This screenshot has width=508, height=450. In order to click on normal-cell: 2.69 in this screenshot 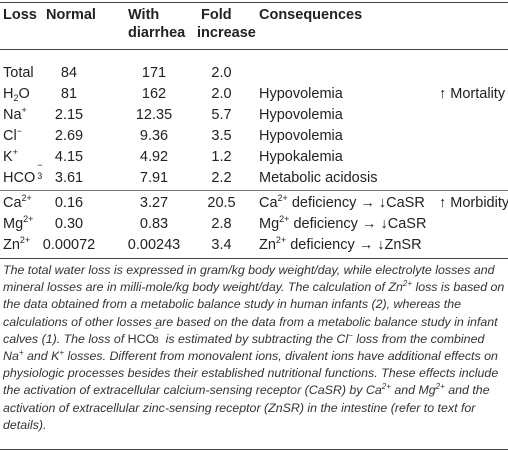, I will do `click(69, 136)`.